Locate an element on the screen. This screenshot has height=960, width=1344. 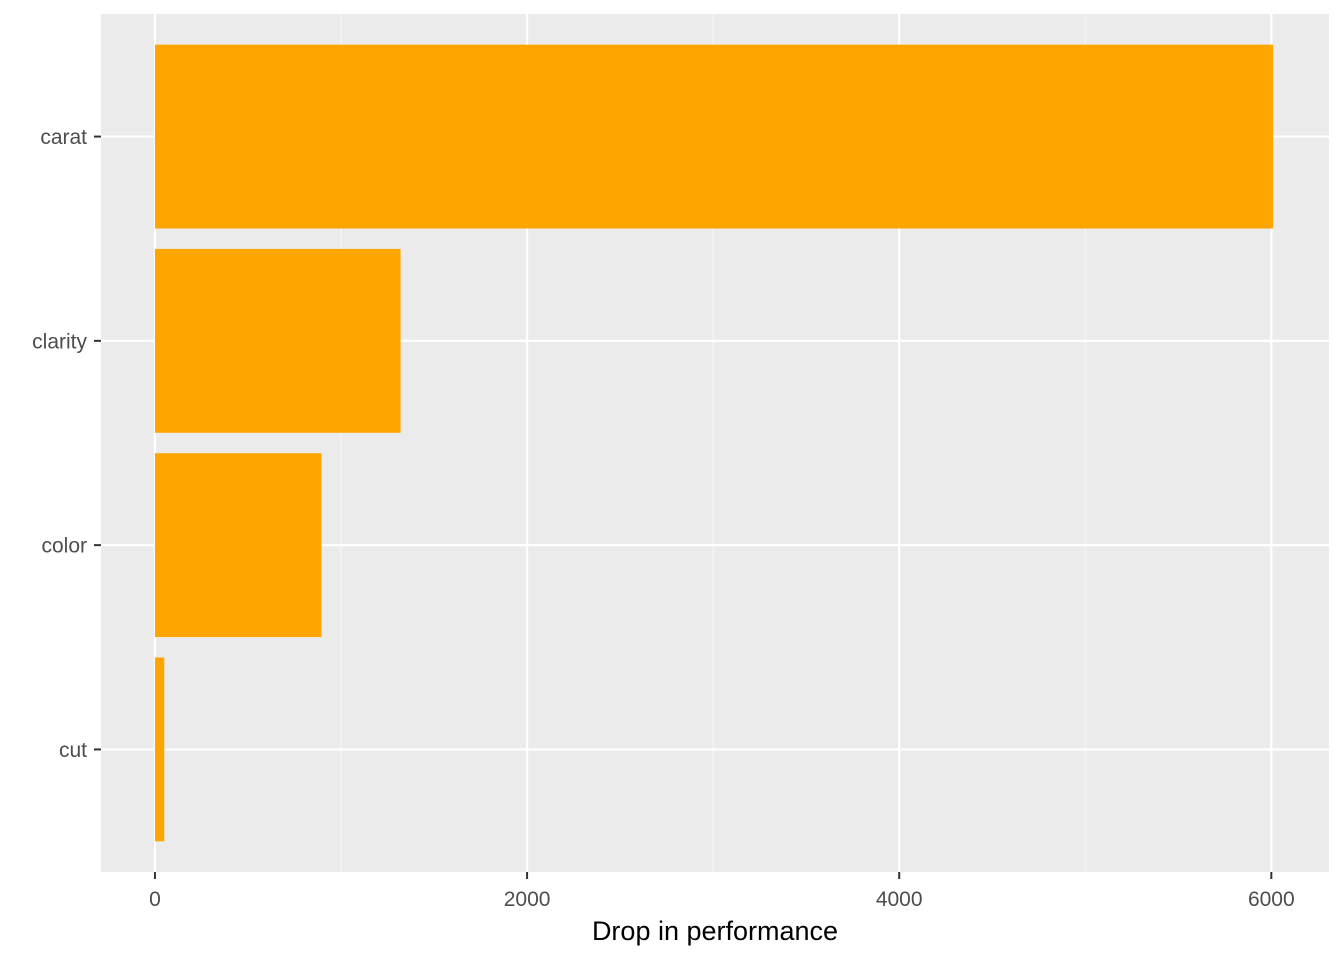
y-axis: carat clarity color cut is located at coordinates (66, 444).